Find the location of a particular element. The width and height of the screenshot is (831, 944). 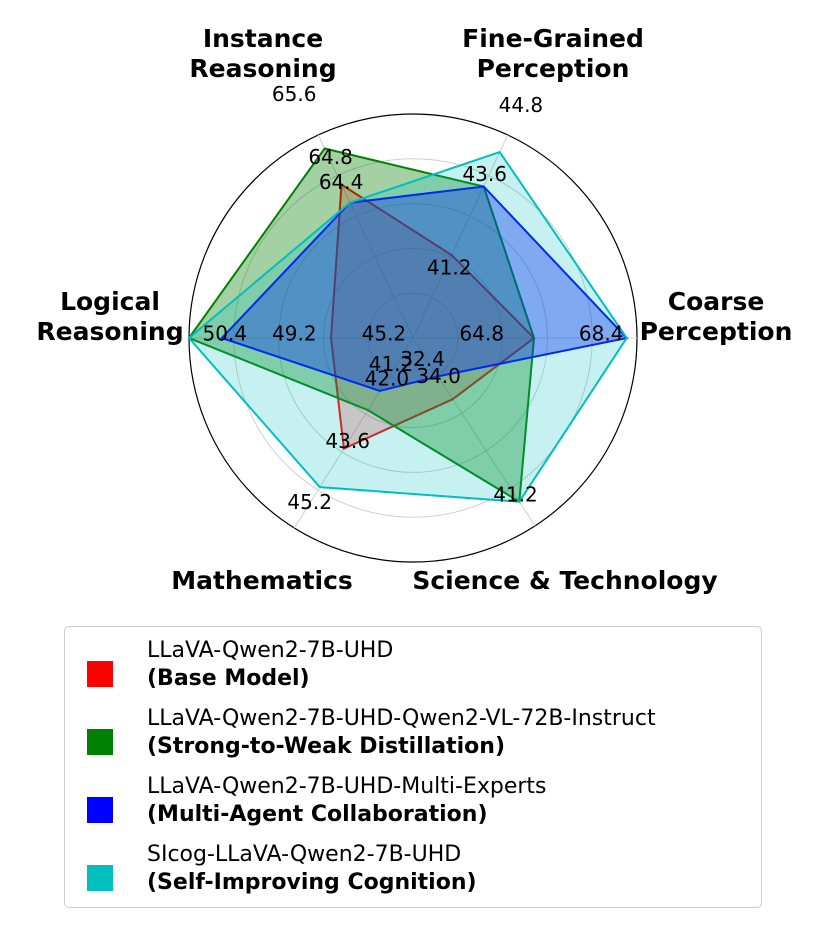

legend-series-subtitle: (Self-Improving Cognition) is located at coordinates (312, 882).